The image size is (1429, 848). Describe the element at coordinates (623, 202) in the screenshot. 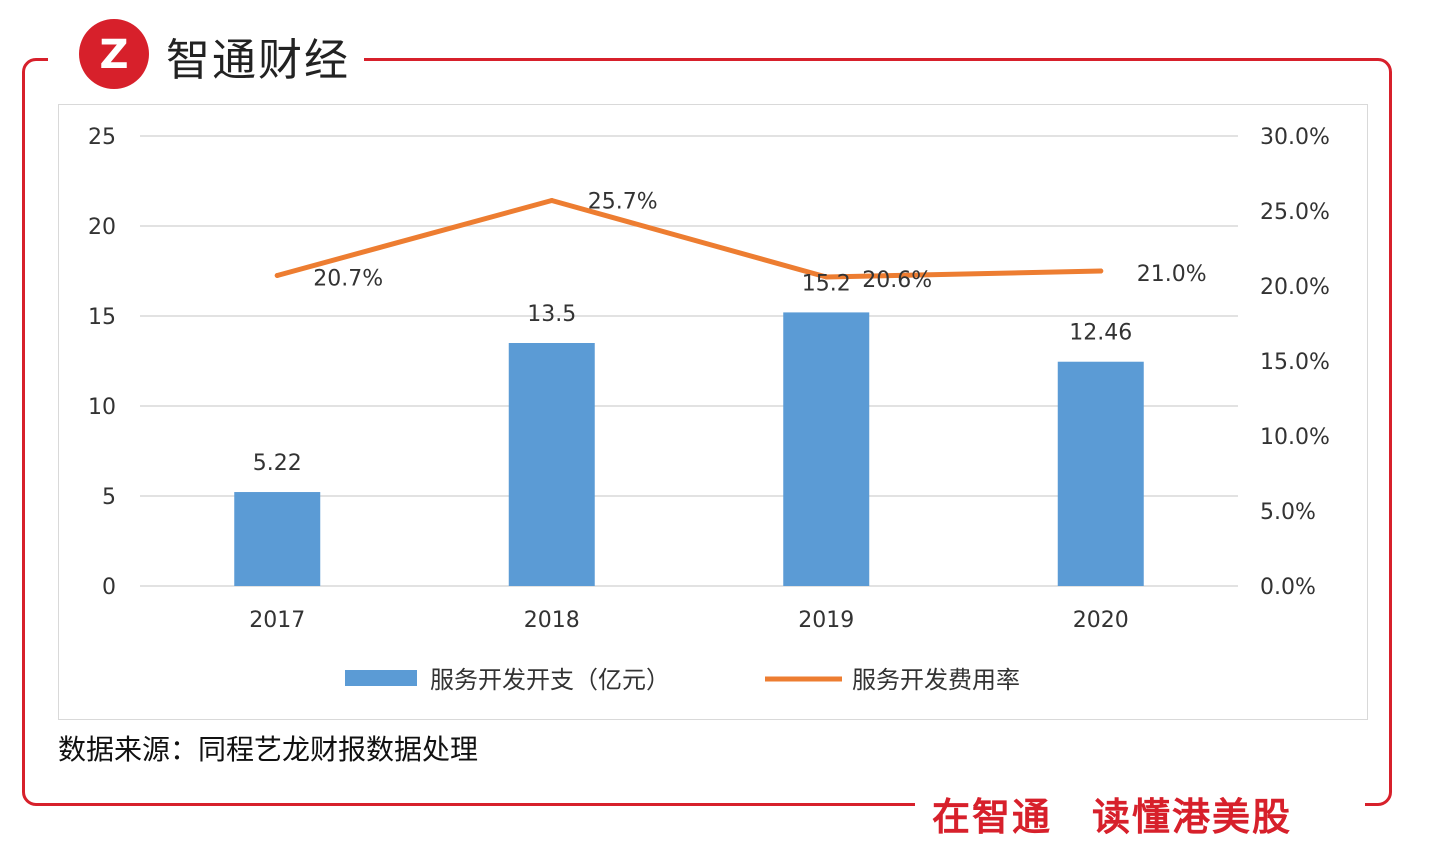

I see `line-value-label: 25.7%` at that location.